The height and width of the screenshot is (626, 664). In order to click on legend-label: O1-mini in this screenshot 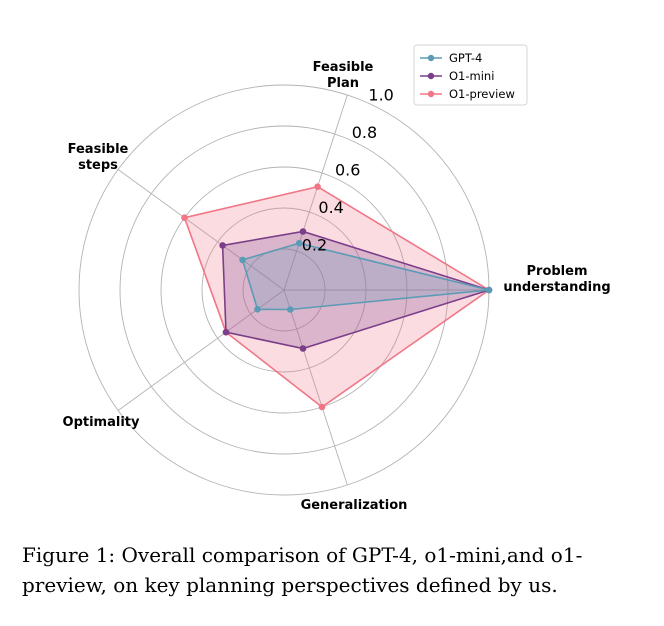, I will do `click(471, 76)`.